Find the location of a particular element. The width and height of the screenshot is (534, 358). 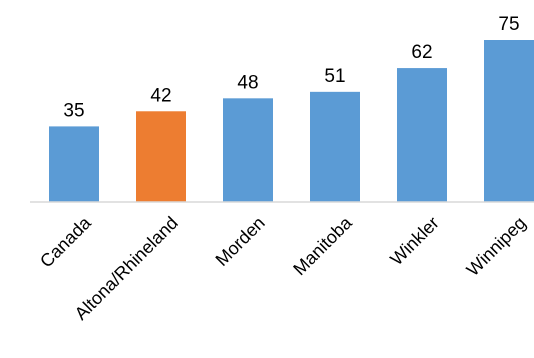

bar-altona-rhineland is located at coordinates (161, 156).